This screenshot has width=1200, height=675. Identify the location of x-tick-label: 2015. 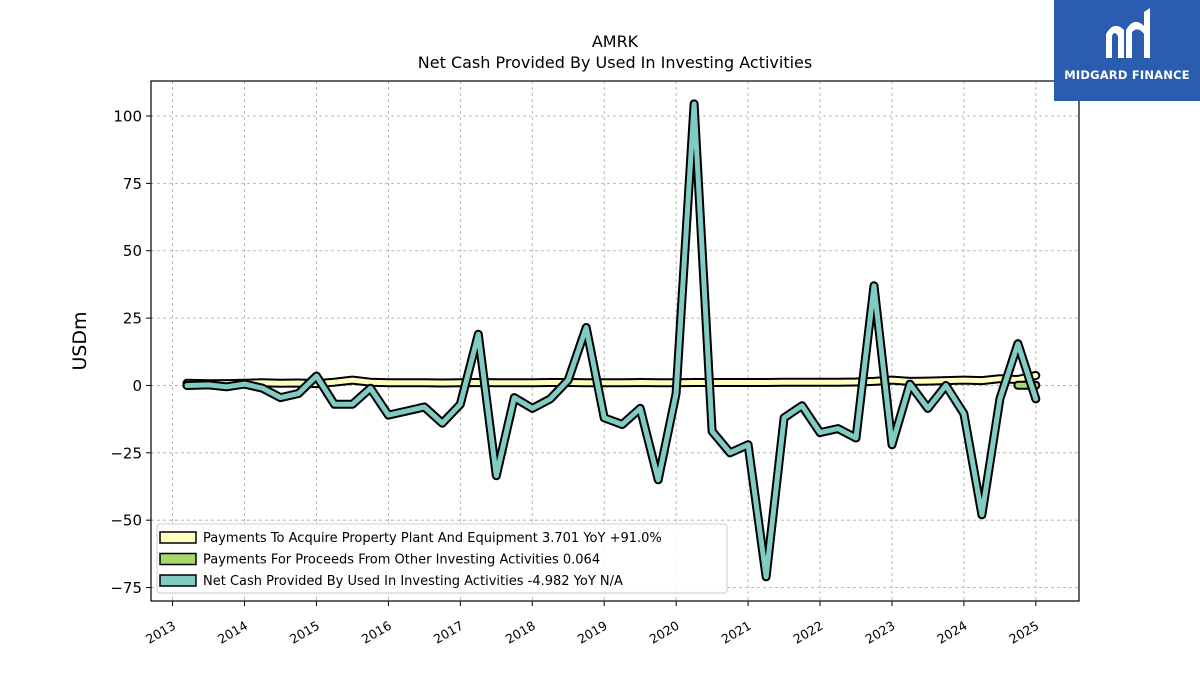
(304, 632).